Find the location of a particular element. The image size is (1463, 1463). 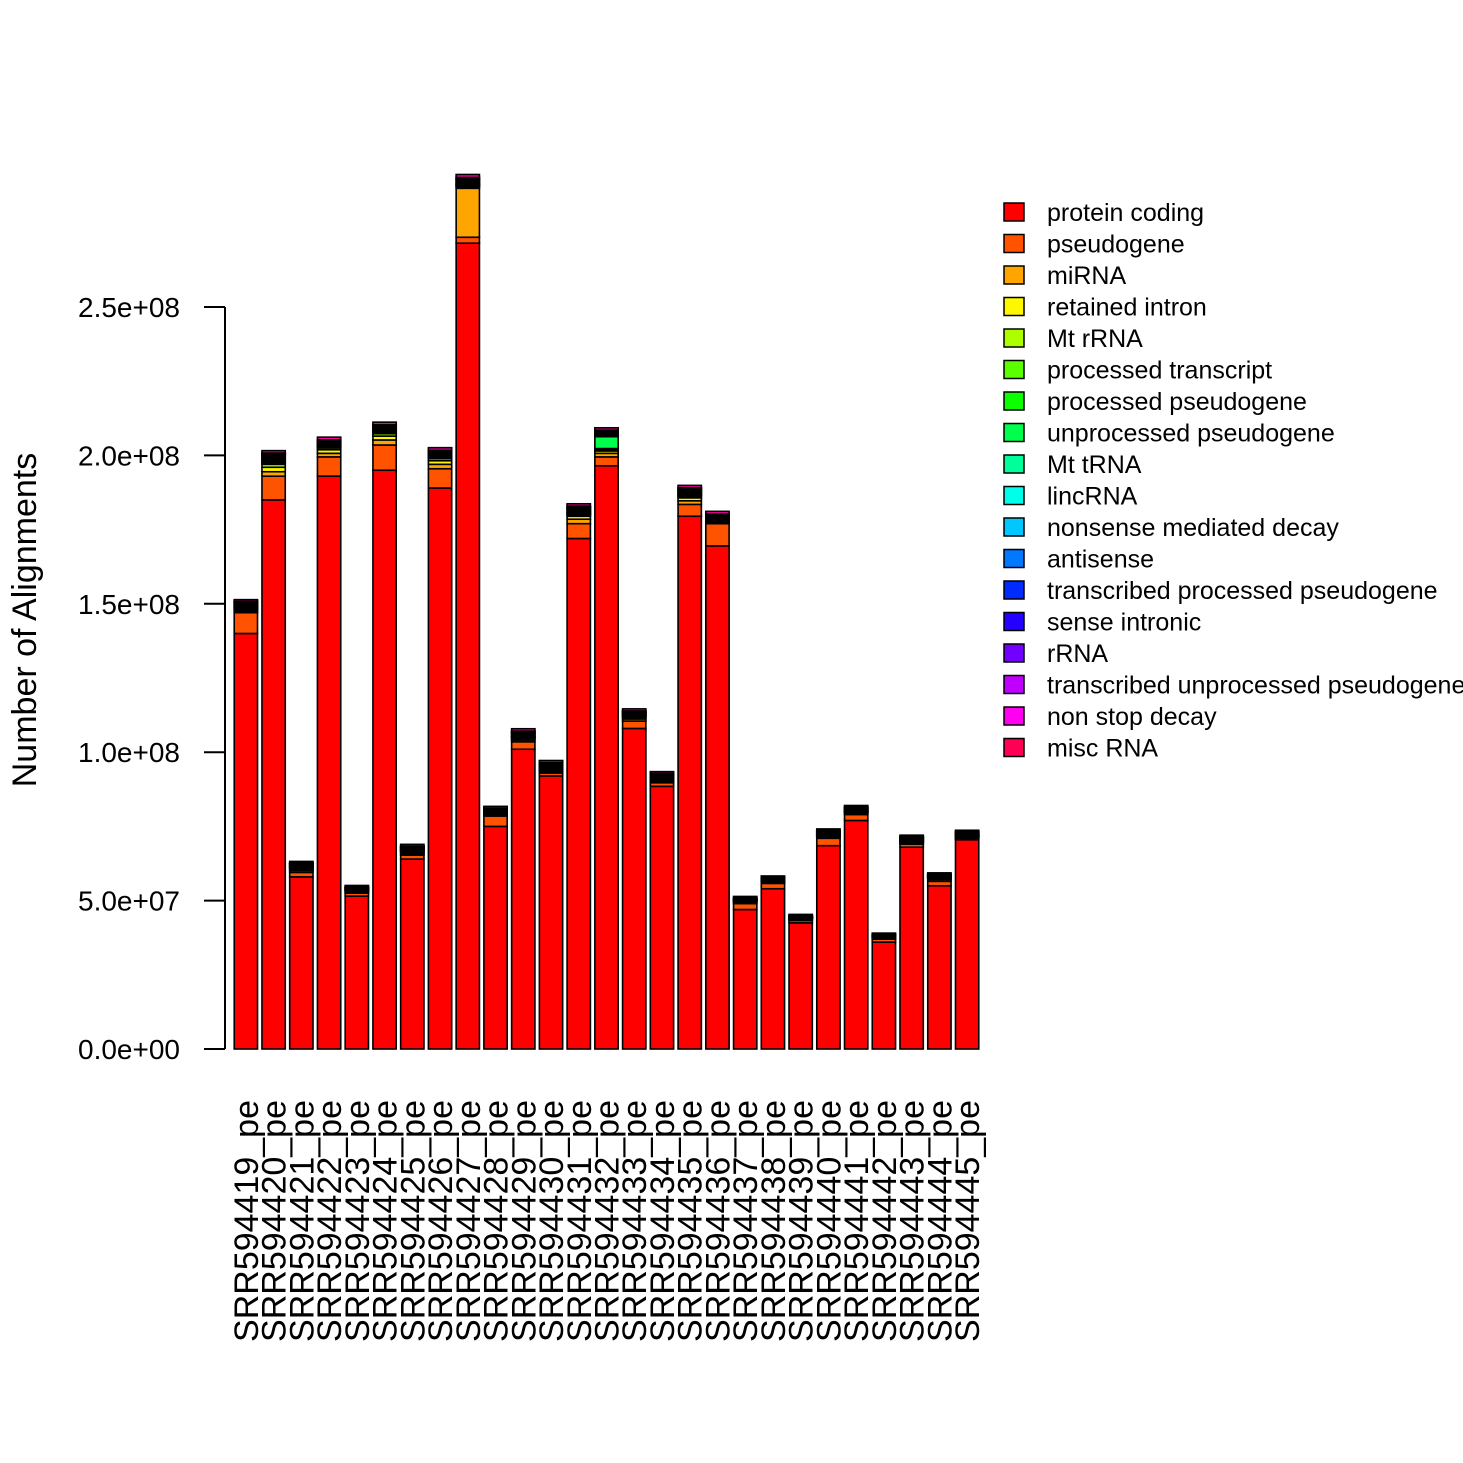

x-tick-label: SRR594420_pe is located at coordinates (275, 1221).